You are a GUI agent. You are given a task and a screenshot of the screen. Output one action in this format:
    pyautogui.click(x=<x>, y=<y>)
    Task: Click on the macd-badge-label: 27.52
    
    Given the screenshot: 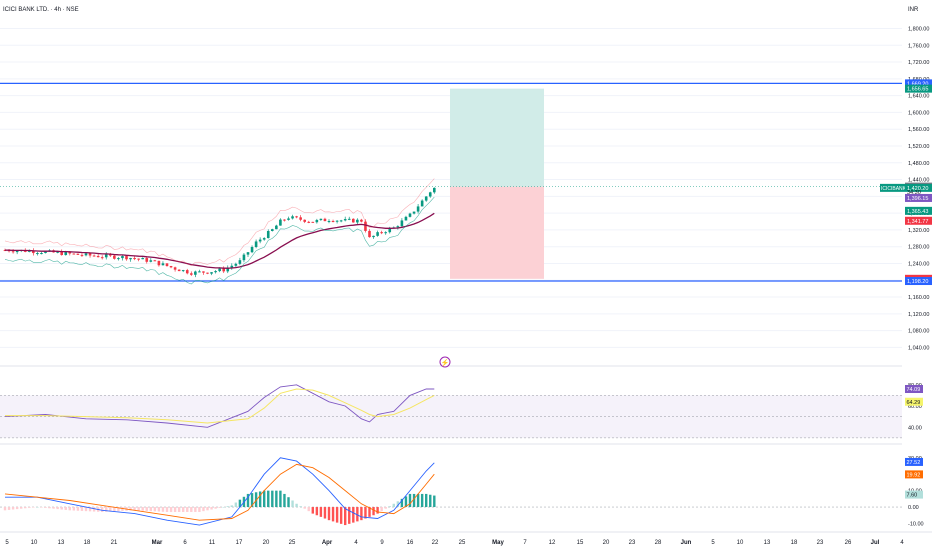 What is the action you would take?
    pyautogui.click(x=914, y=463)
    